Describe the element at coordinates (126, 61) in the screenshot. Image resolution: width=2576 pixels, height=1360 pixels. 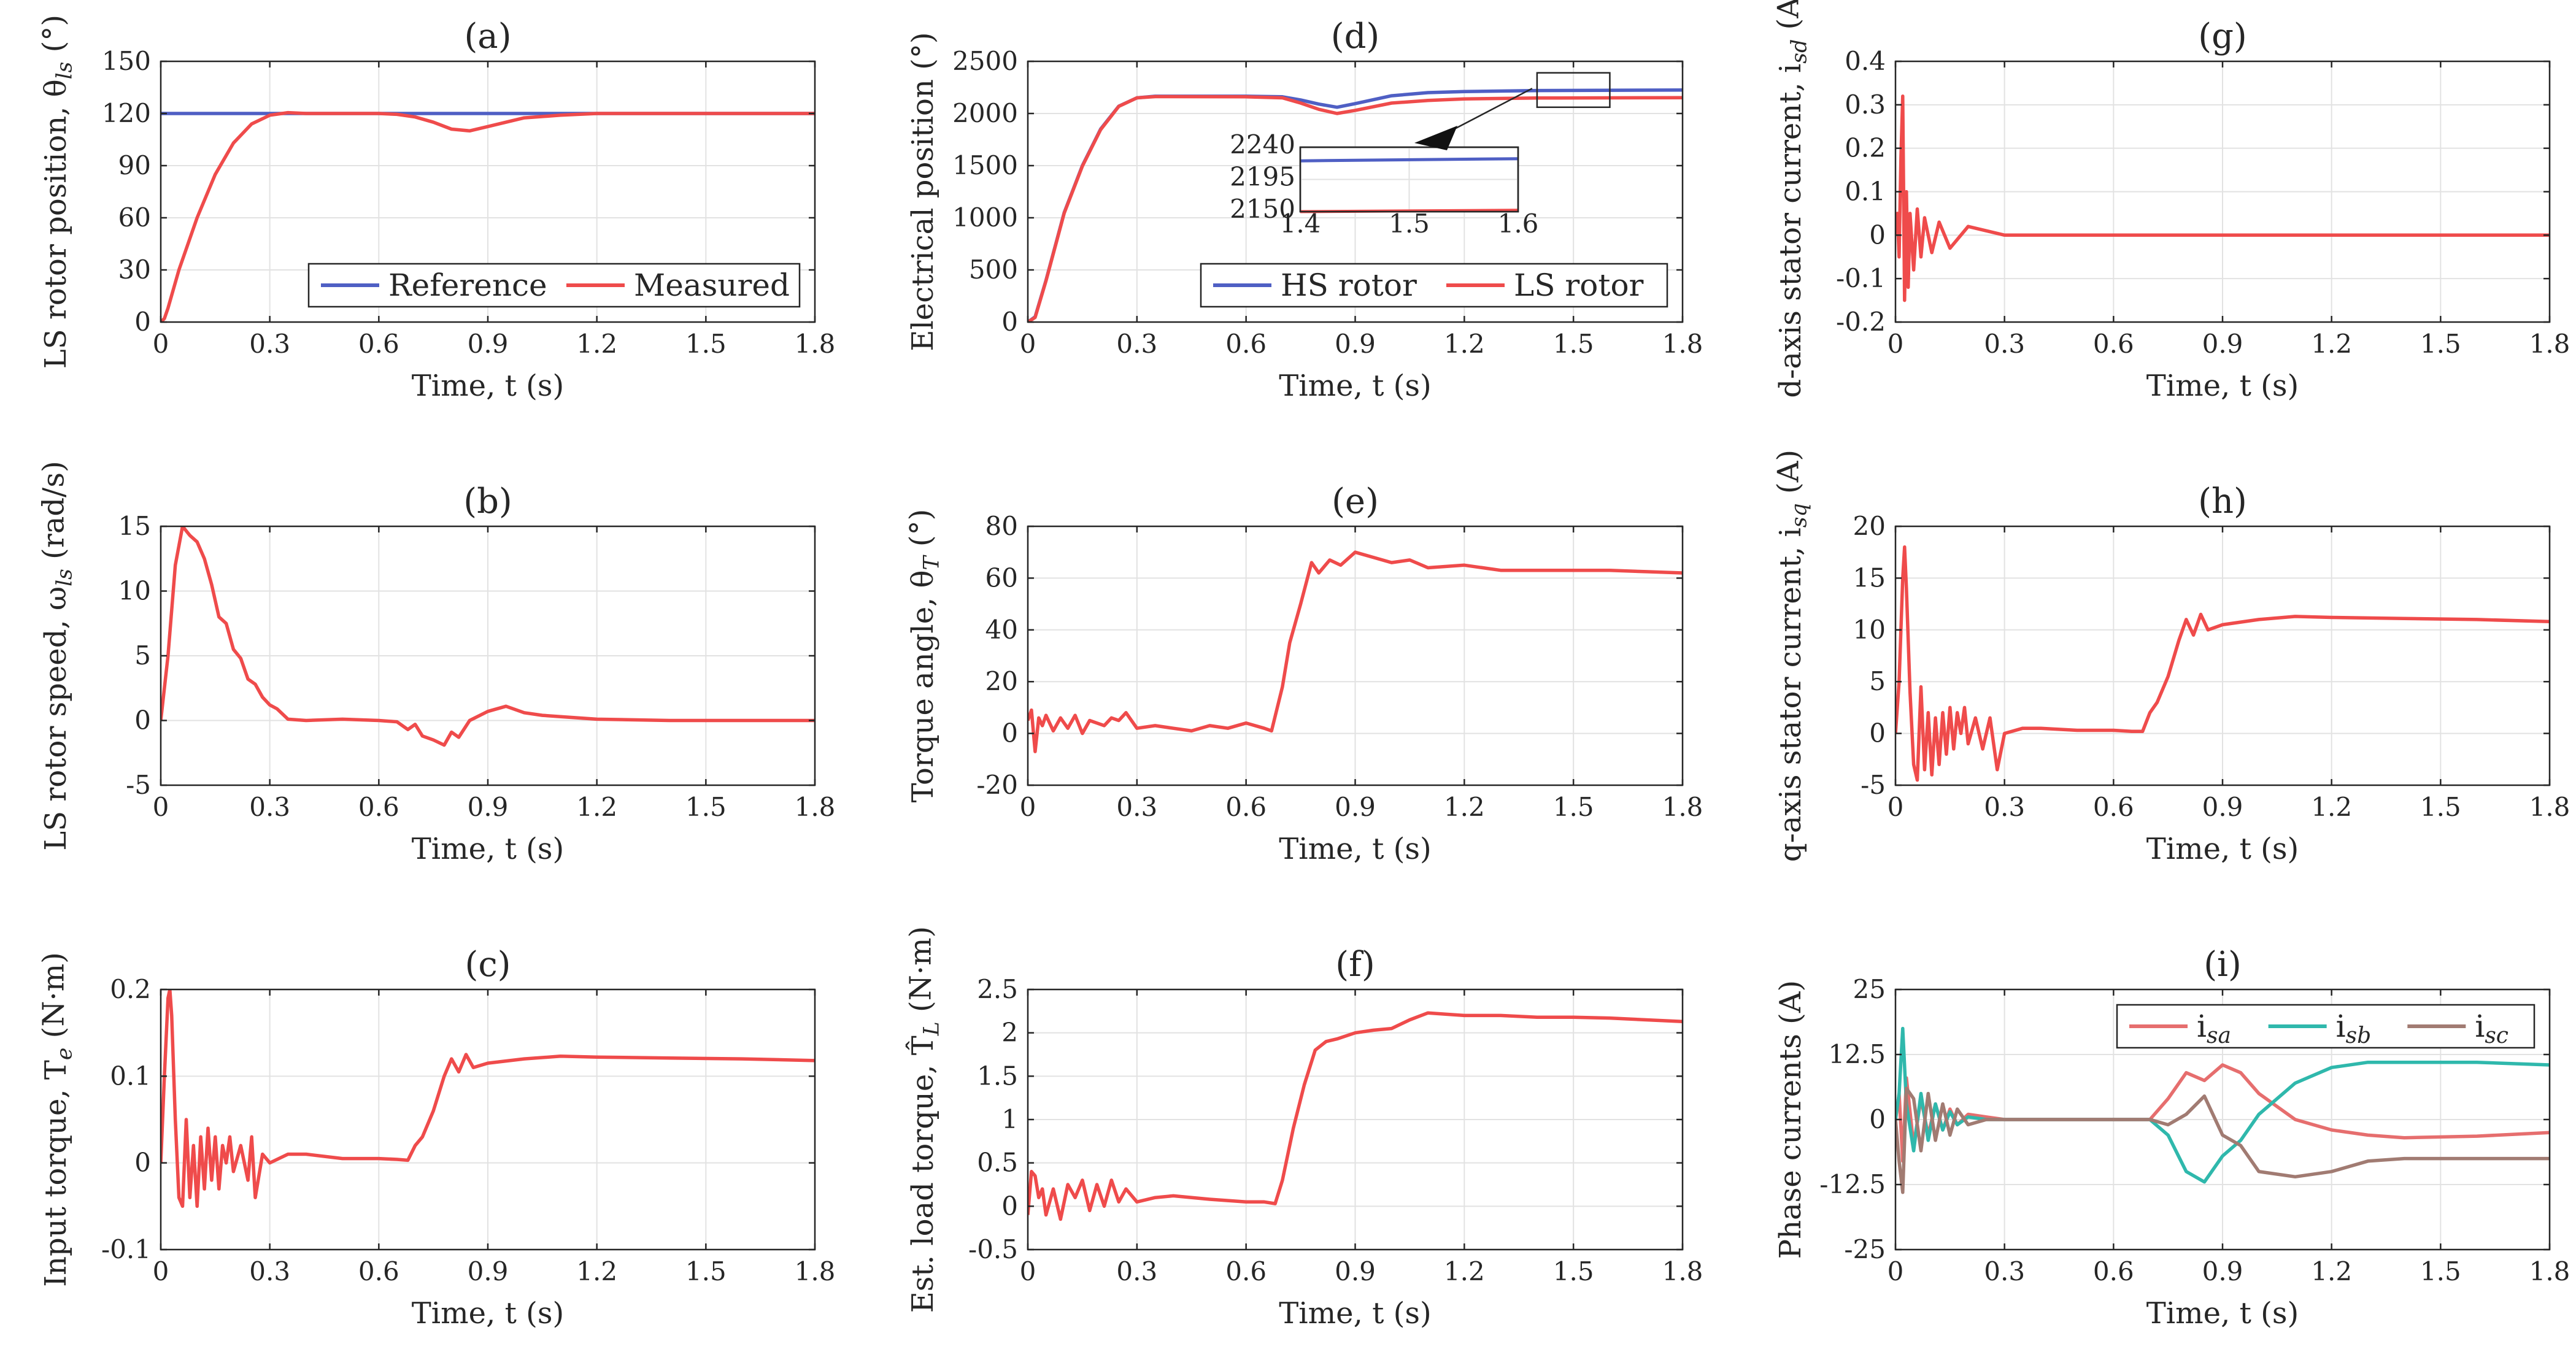
I see `y-tick-label: 150` at that location.